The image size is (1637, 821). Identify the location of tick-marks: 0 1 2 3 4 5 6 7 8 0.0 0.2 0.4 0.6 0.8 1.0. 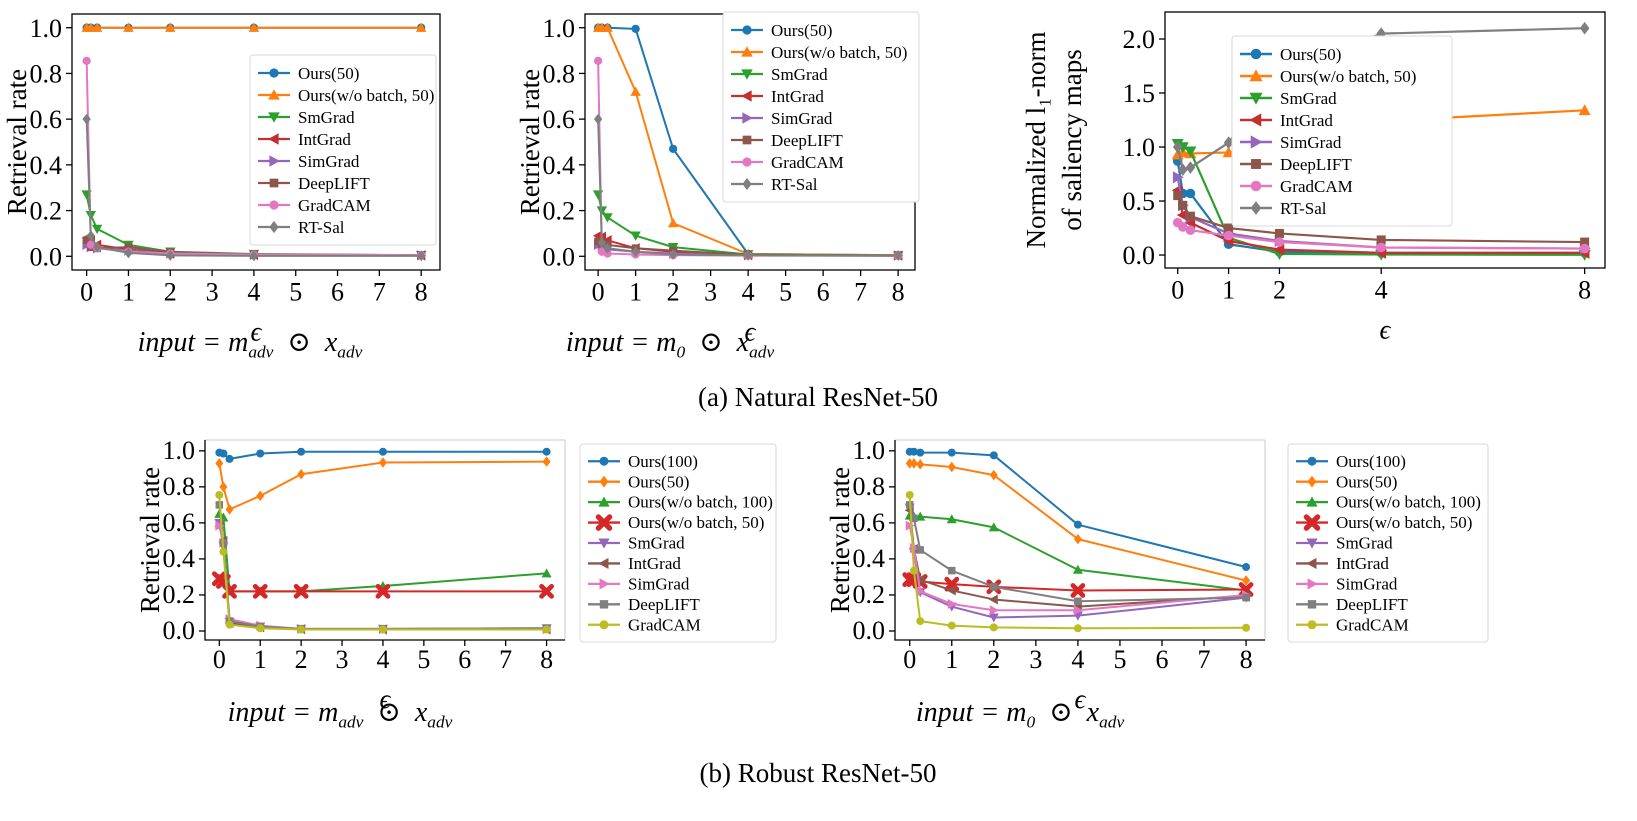
(724, 160).